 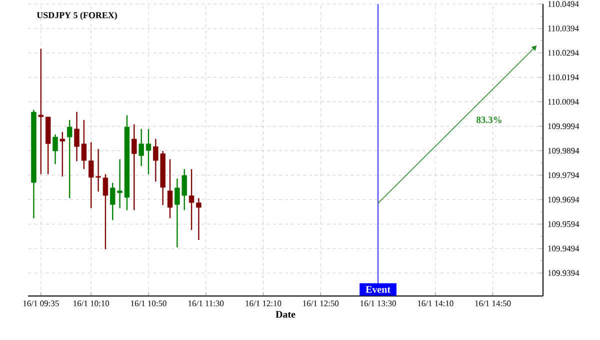 What do you see at coordinates (563, 53) in the screenshot?
I see `y-tick-label: 110.0294` at bounding box center [563, 53].